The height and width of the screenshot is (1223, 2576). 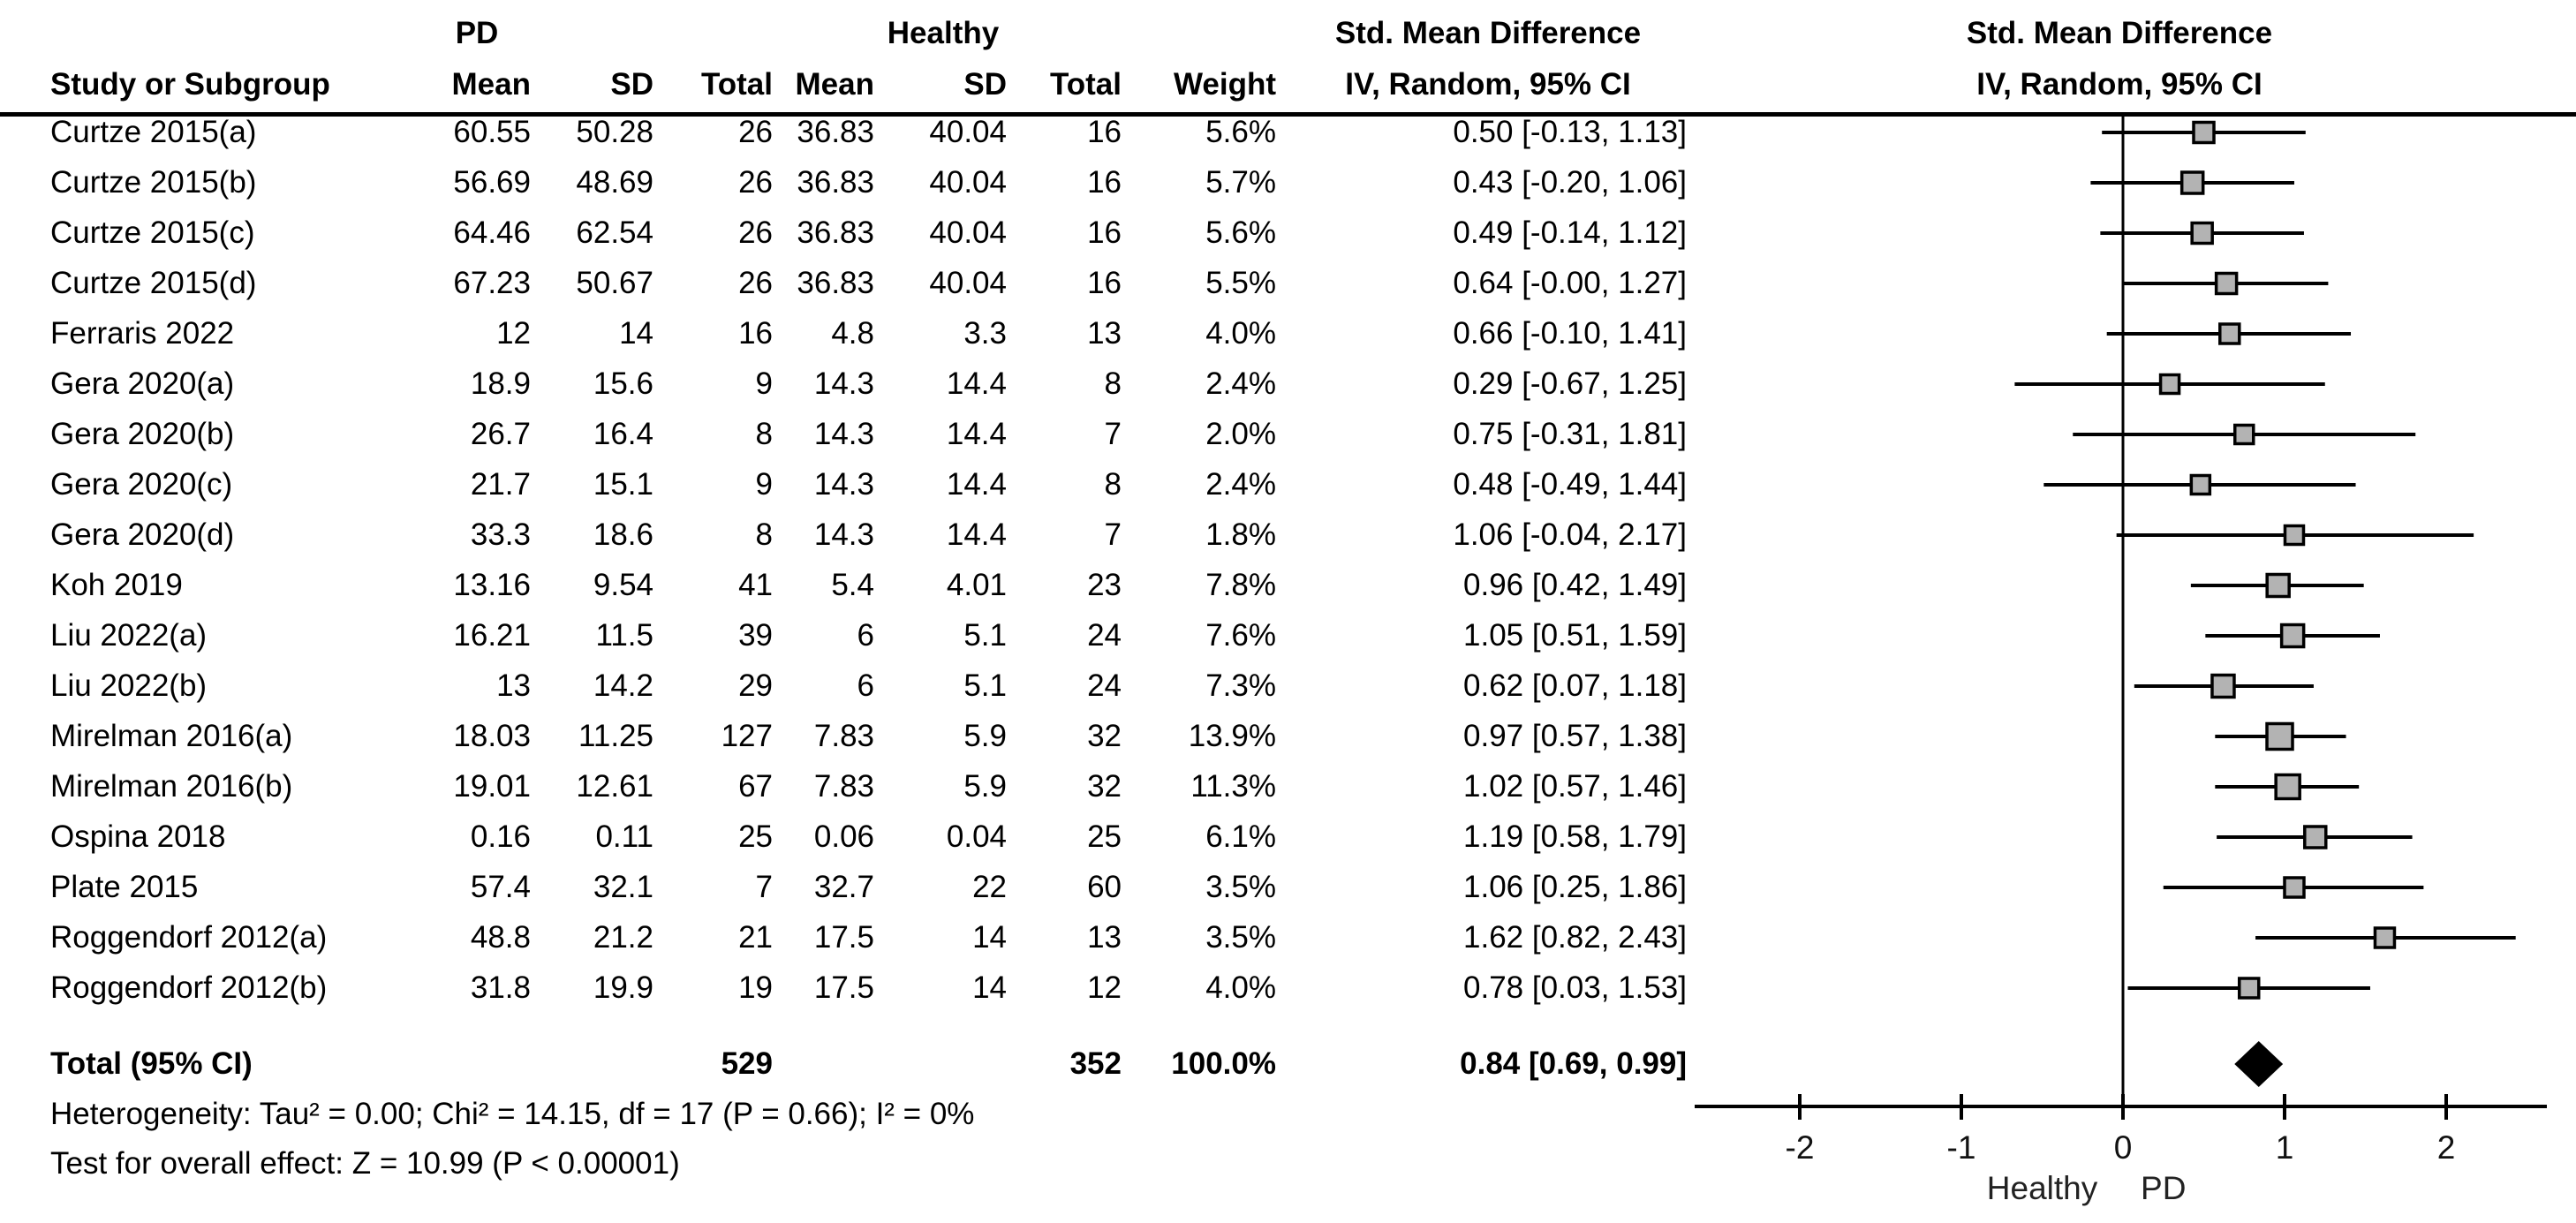 I want to click on cell-total_pd: 67, so click(x=755, y=786).